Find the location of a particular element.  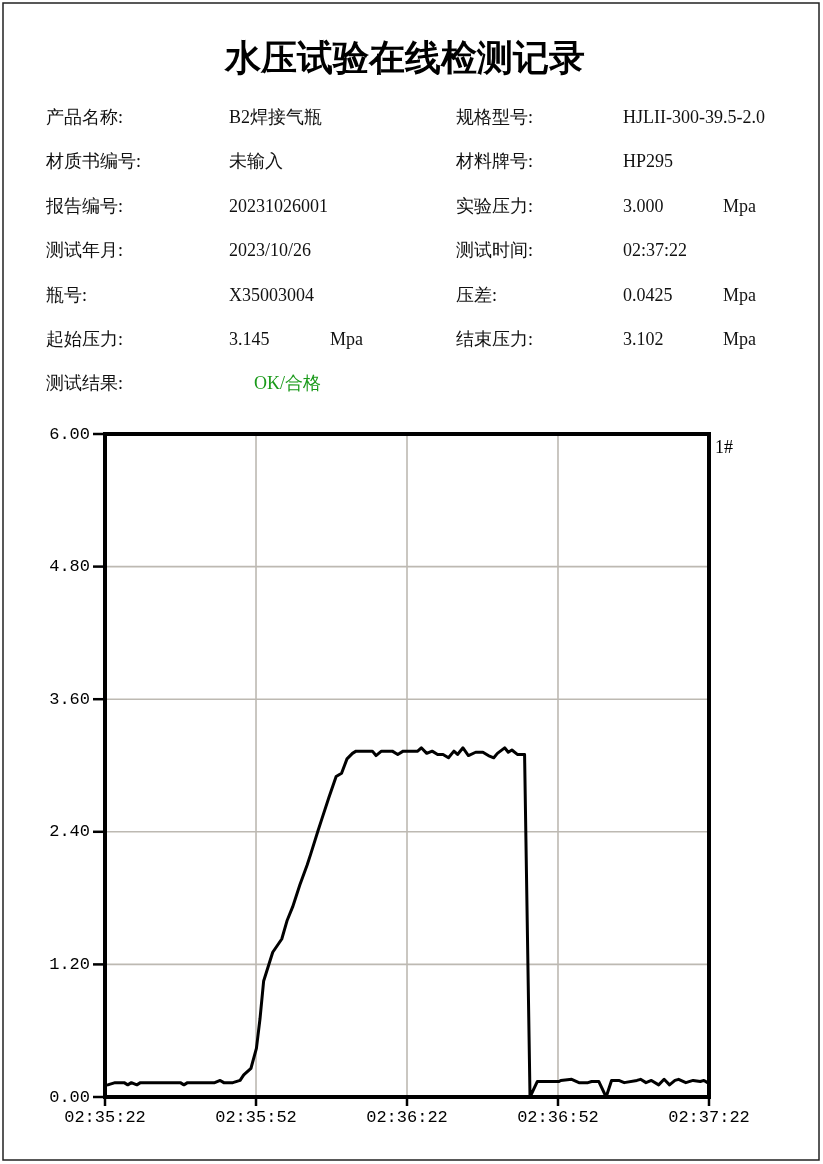

text: B2焊接气瓶 is located at coordinates (276, 117).